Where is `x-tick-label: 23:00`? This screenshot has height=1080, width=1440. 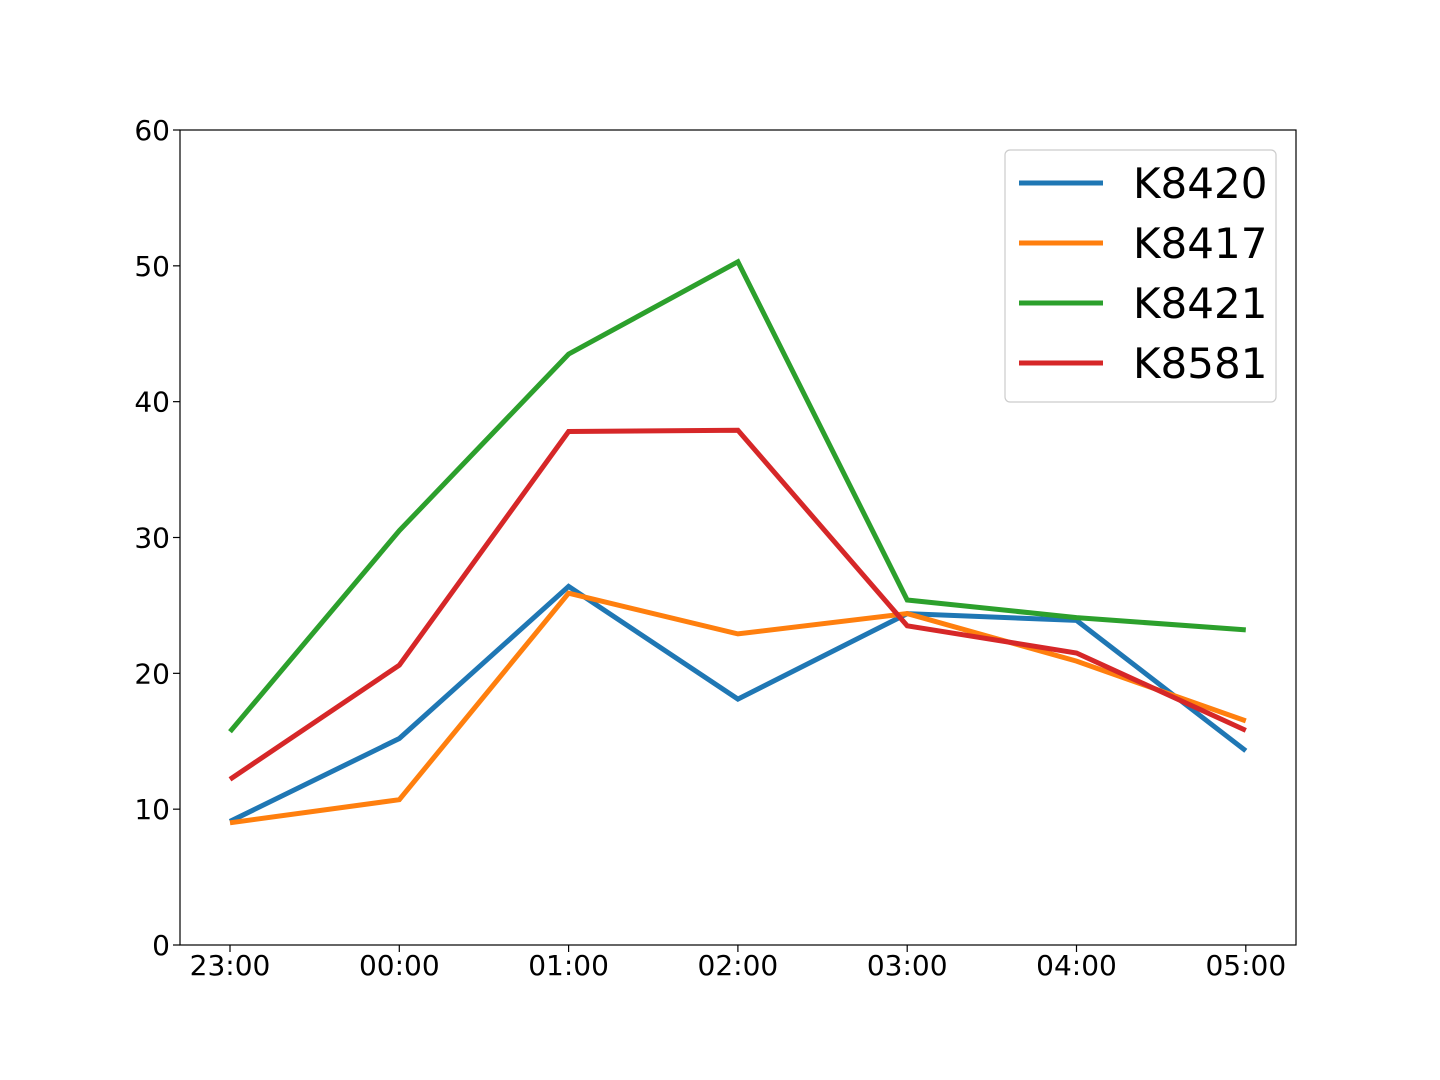 x-tick-label: 23:00 is located at coordinates (230, 965).